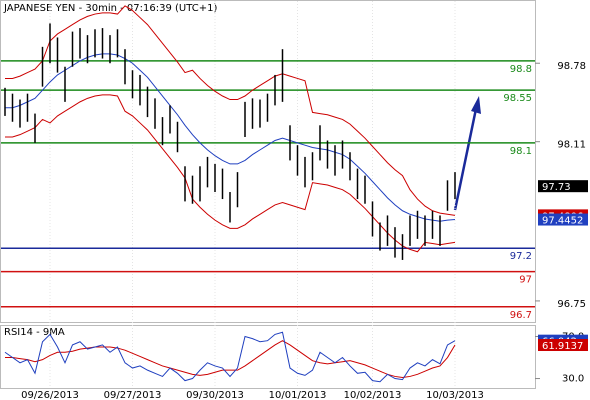 This screenshot has height=400, width=590. I want to click on y-tick-label: 96.75, so click(571, 304).